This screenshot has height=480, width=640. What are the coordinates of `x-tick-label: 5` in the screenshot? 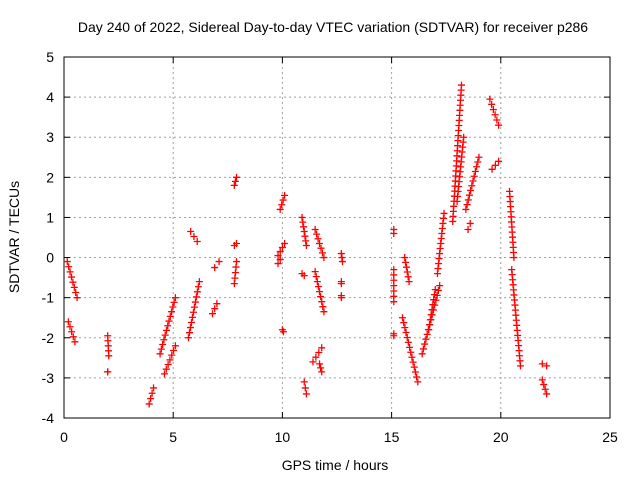 It's located at (173, 437).